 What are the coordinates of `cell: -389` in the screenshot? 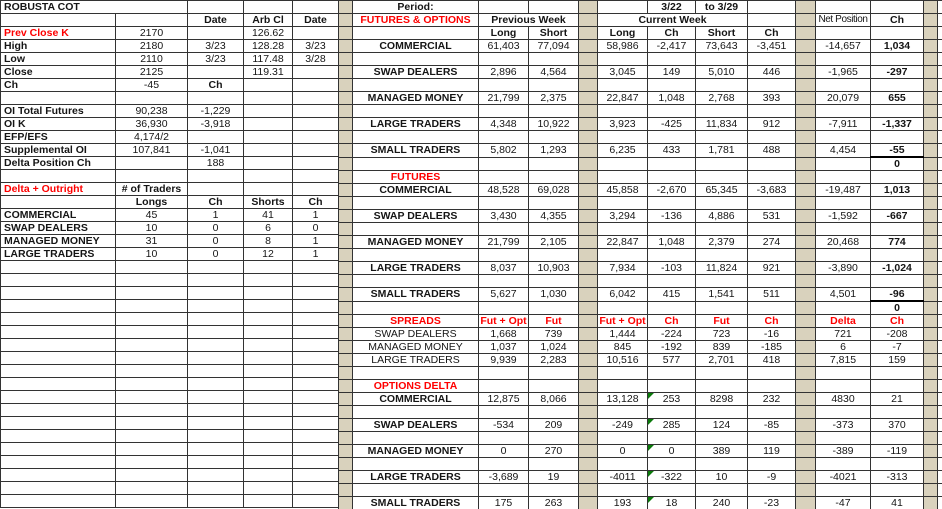 It's located at (843, 451).